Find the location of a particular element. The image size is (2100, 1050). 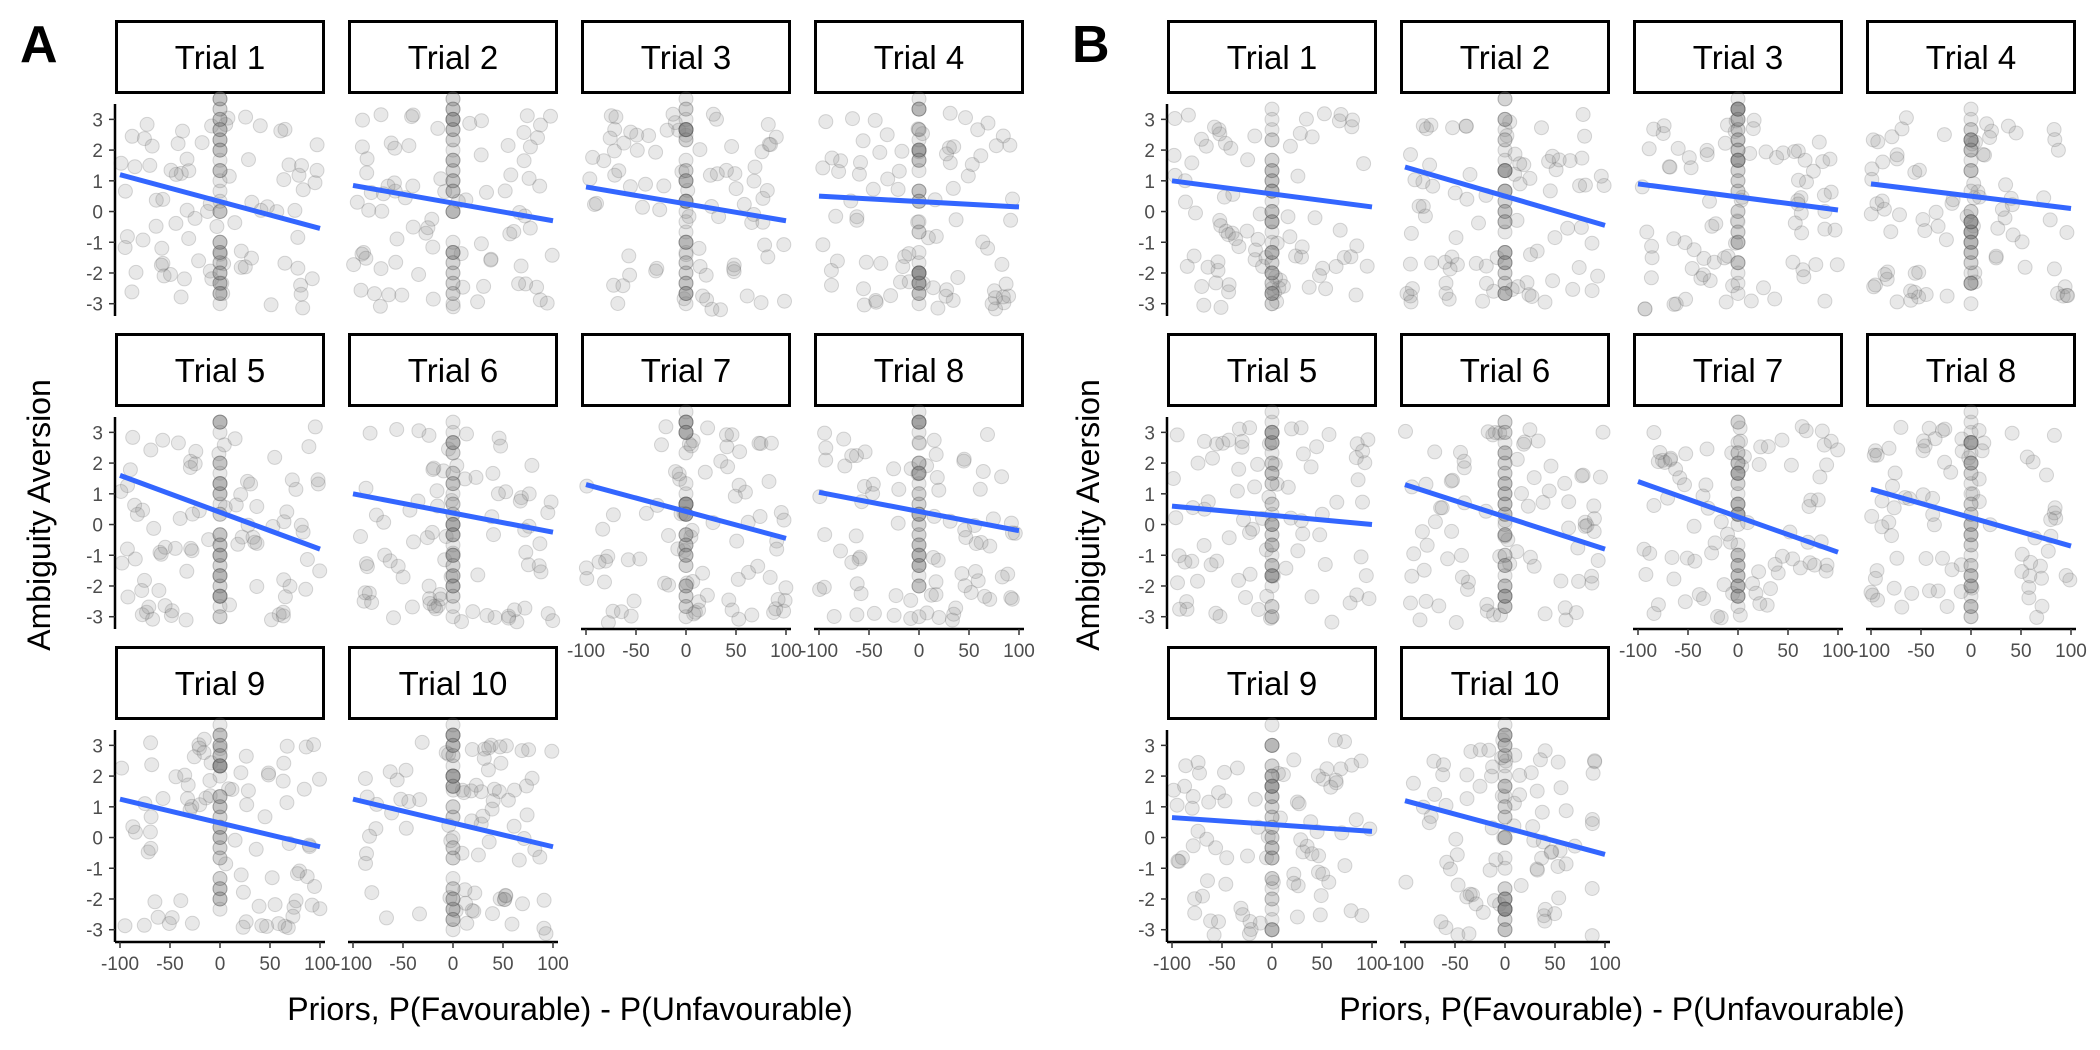

x-tick-label: -100 is located at coordinates (1405, 964).